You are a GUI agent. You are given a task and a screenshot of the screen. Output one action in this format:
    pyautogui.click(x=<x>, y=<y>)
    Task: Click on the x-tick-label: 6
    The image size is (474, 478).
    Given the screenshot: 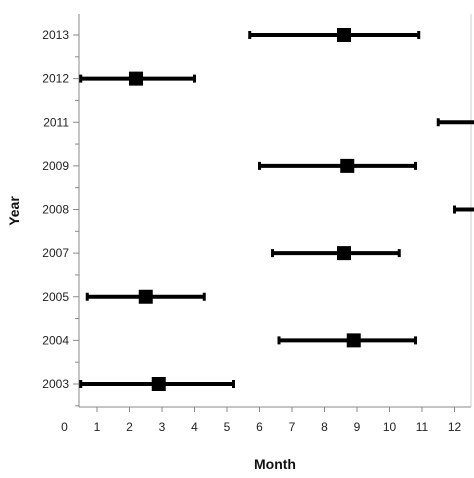 What is the action you would take?
    pyautogui.click(x=259, y=427)
    